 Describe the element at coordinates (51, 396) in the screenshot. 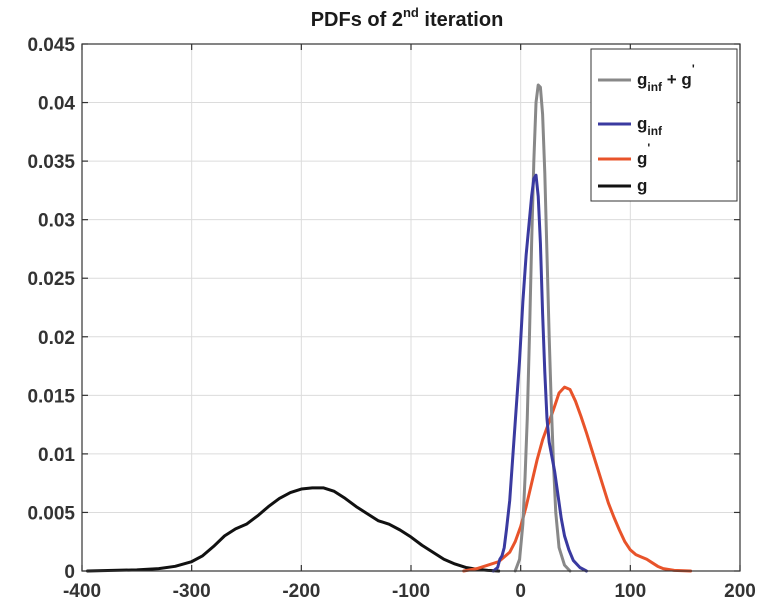

I see `y-tick-label: 0.015` at that location.